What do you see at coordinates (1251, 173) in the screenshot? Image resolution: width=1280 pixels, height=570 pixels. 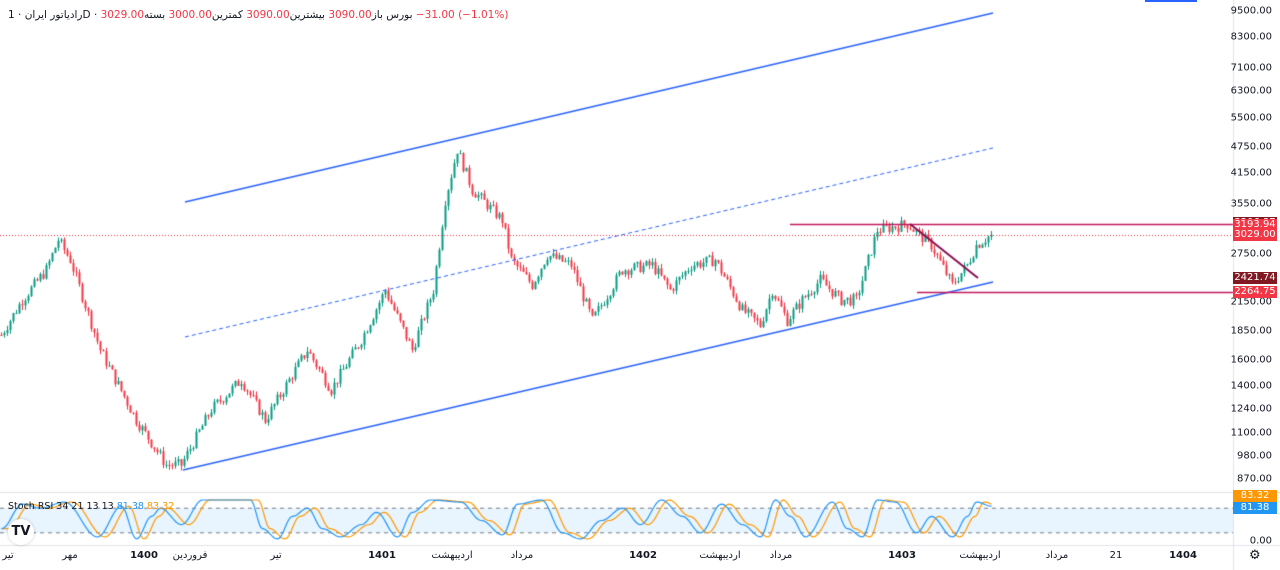 I see `price-axis-label: 4150.00` at bounding box center [1251, 173].